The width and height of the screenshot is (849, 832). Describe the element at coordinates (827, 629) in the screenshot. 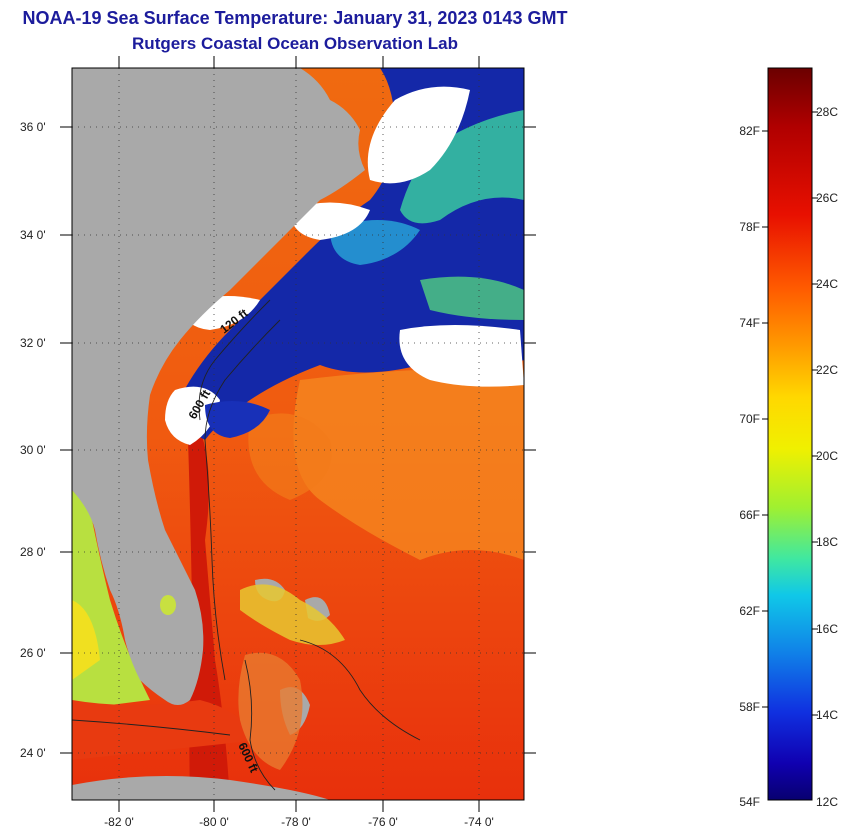

I see `colorbar-c-16: 16C` at that location.